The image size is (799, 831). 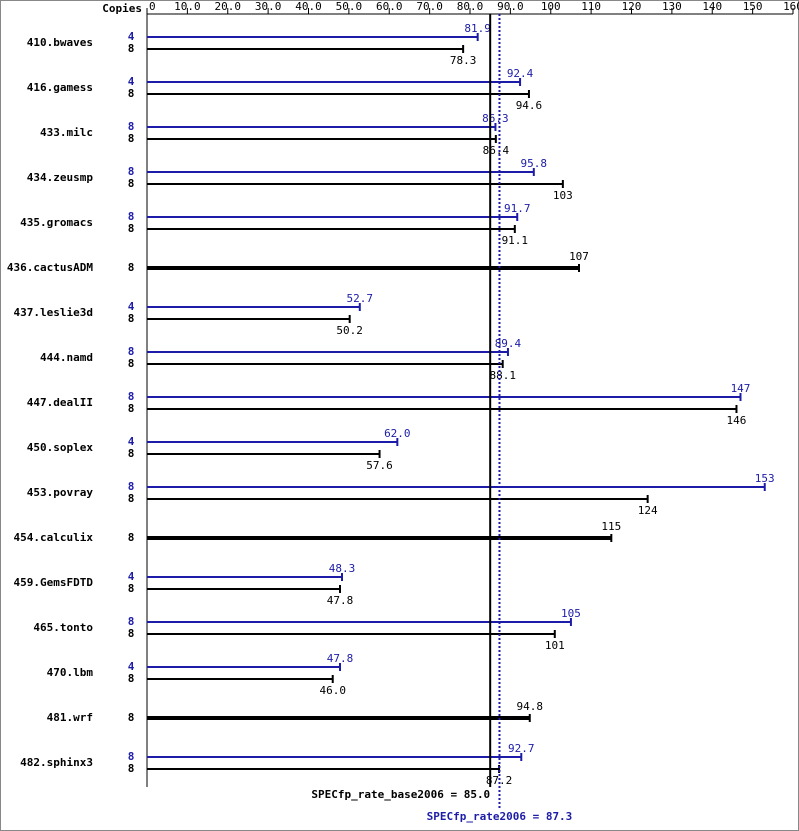 I want to click on x-tick-label: 100, so click(x=551, y=6).